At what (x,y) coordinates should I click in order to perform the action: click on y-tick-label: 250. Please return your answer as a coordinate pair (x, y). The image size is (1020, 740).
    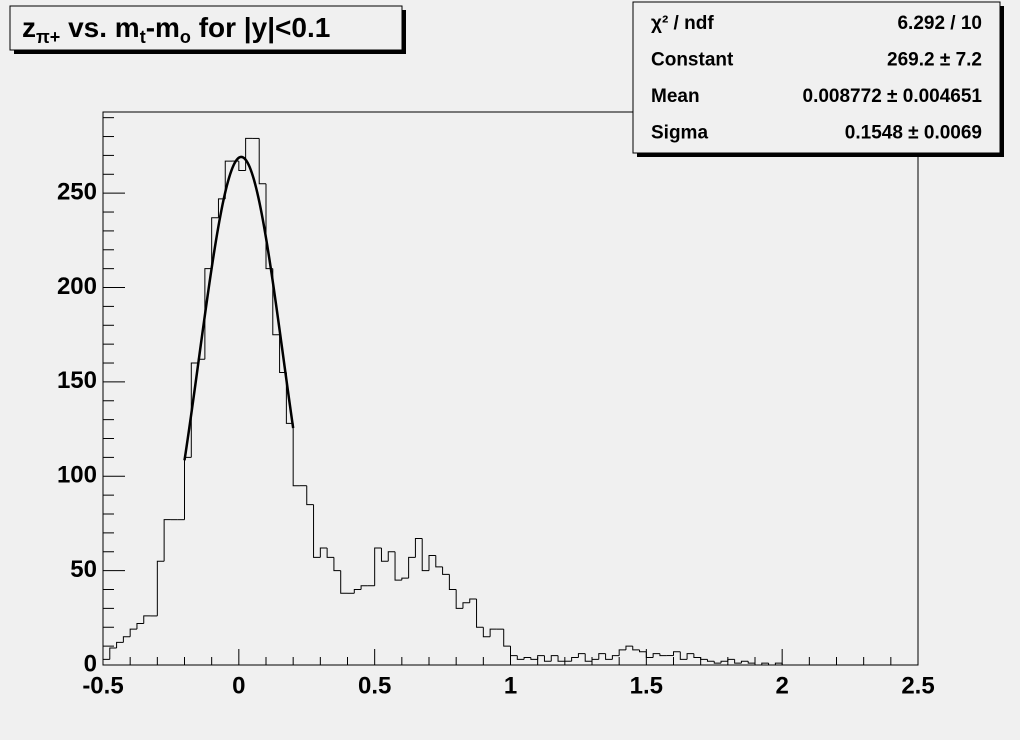
    Looking at the image, I should click on (77, 192).